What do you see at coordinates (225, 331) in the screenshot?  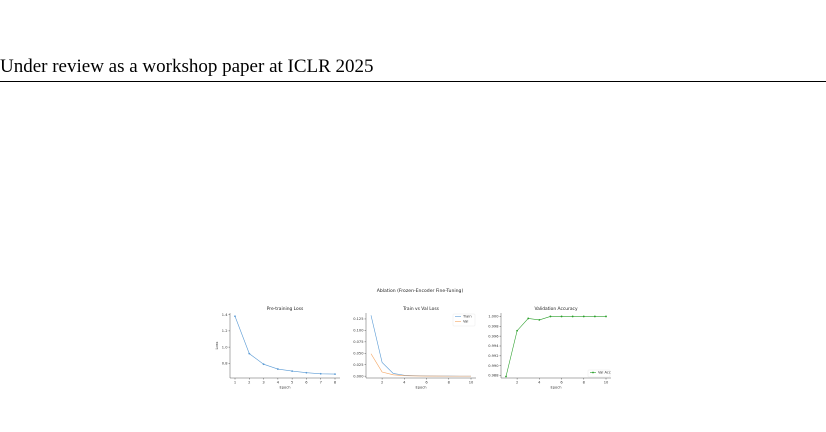 I see `y-tick-label: 1.2` at bounding box center [225, 331].